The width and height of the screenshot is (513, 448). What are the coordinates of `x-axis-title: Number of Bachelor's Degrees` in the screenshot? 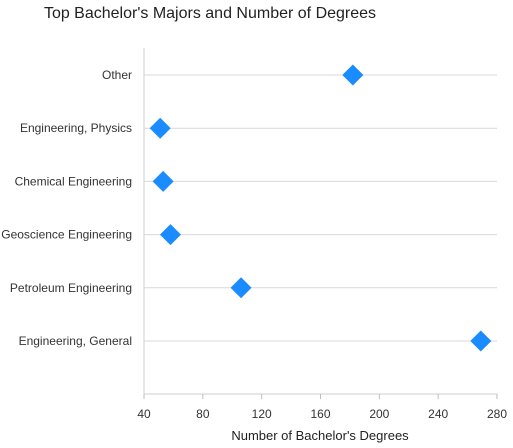 It's located at (320, 435).